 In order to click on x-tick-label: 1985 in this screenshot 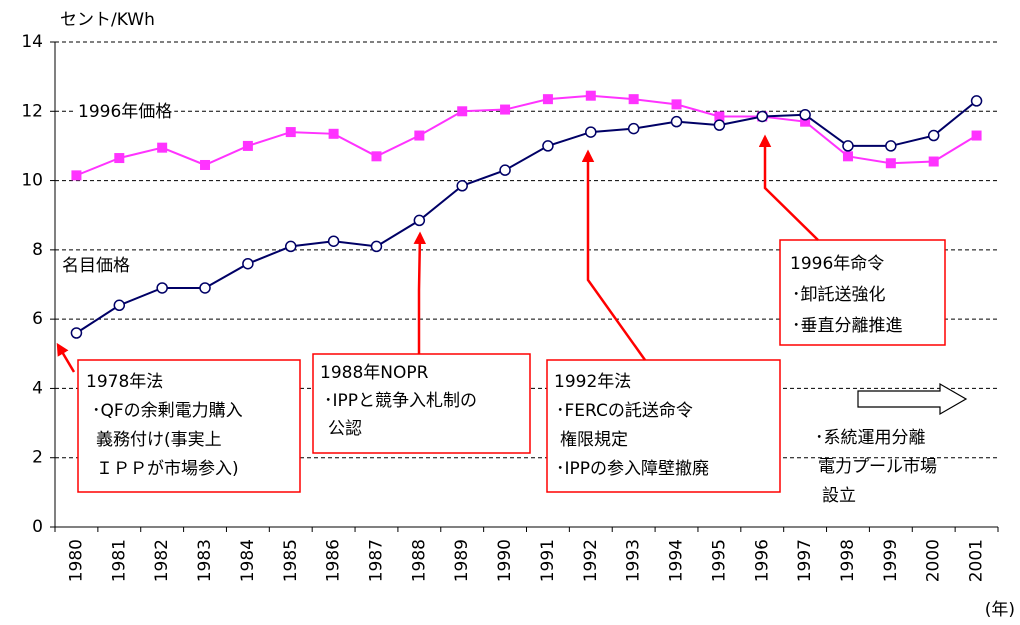, I will do `click(291, 560)`.